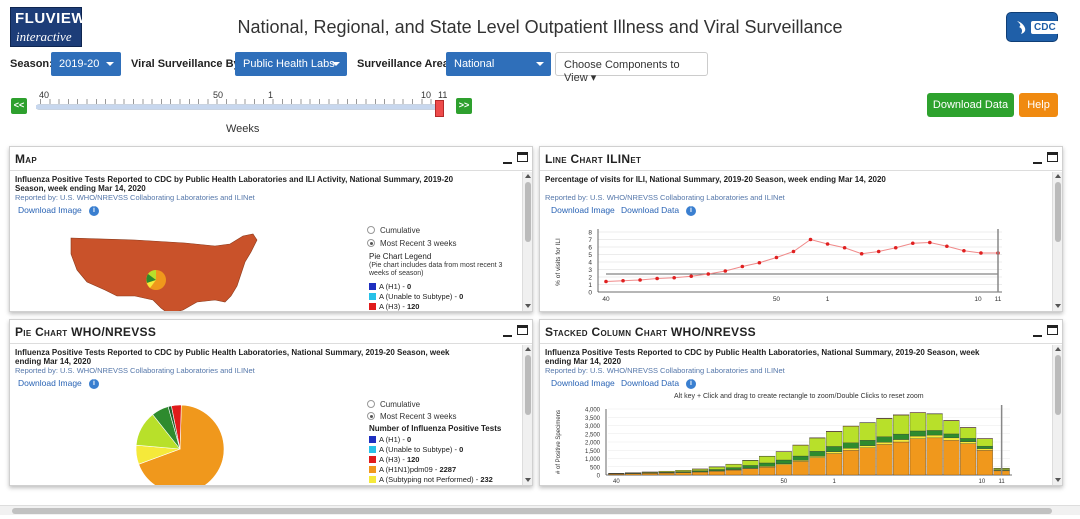 Image resolution: width=1080 pixels, height=519 pixels. I want to click on hhs-eagle-icon, so click(1021, 27).